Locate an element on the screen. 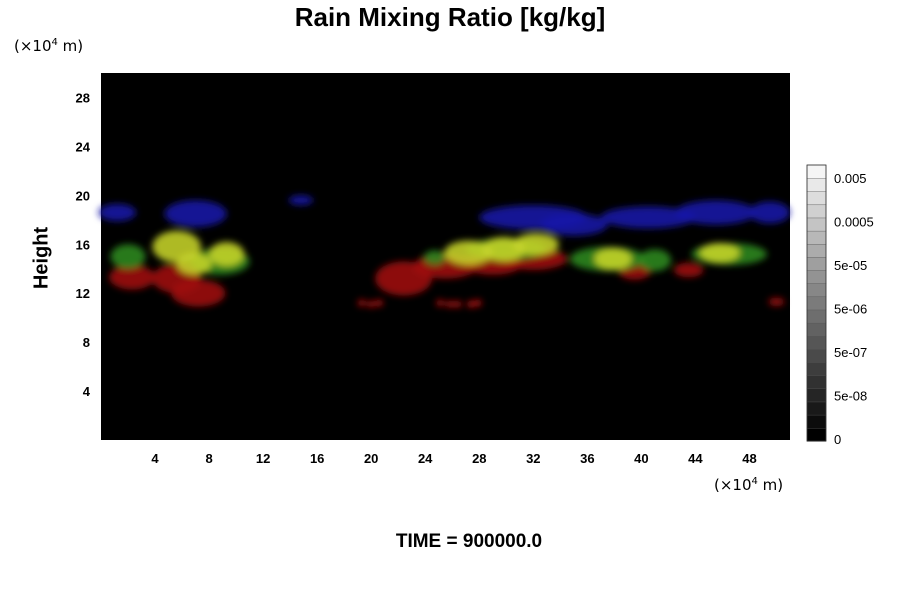  field-layer is located at coordinates (444, 251).